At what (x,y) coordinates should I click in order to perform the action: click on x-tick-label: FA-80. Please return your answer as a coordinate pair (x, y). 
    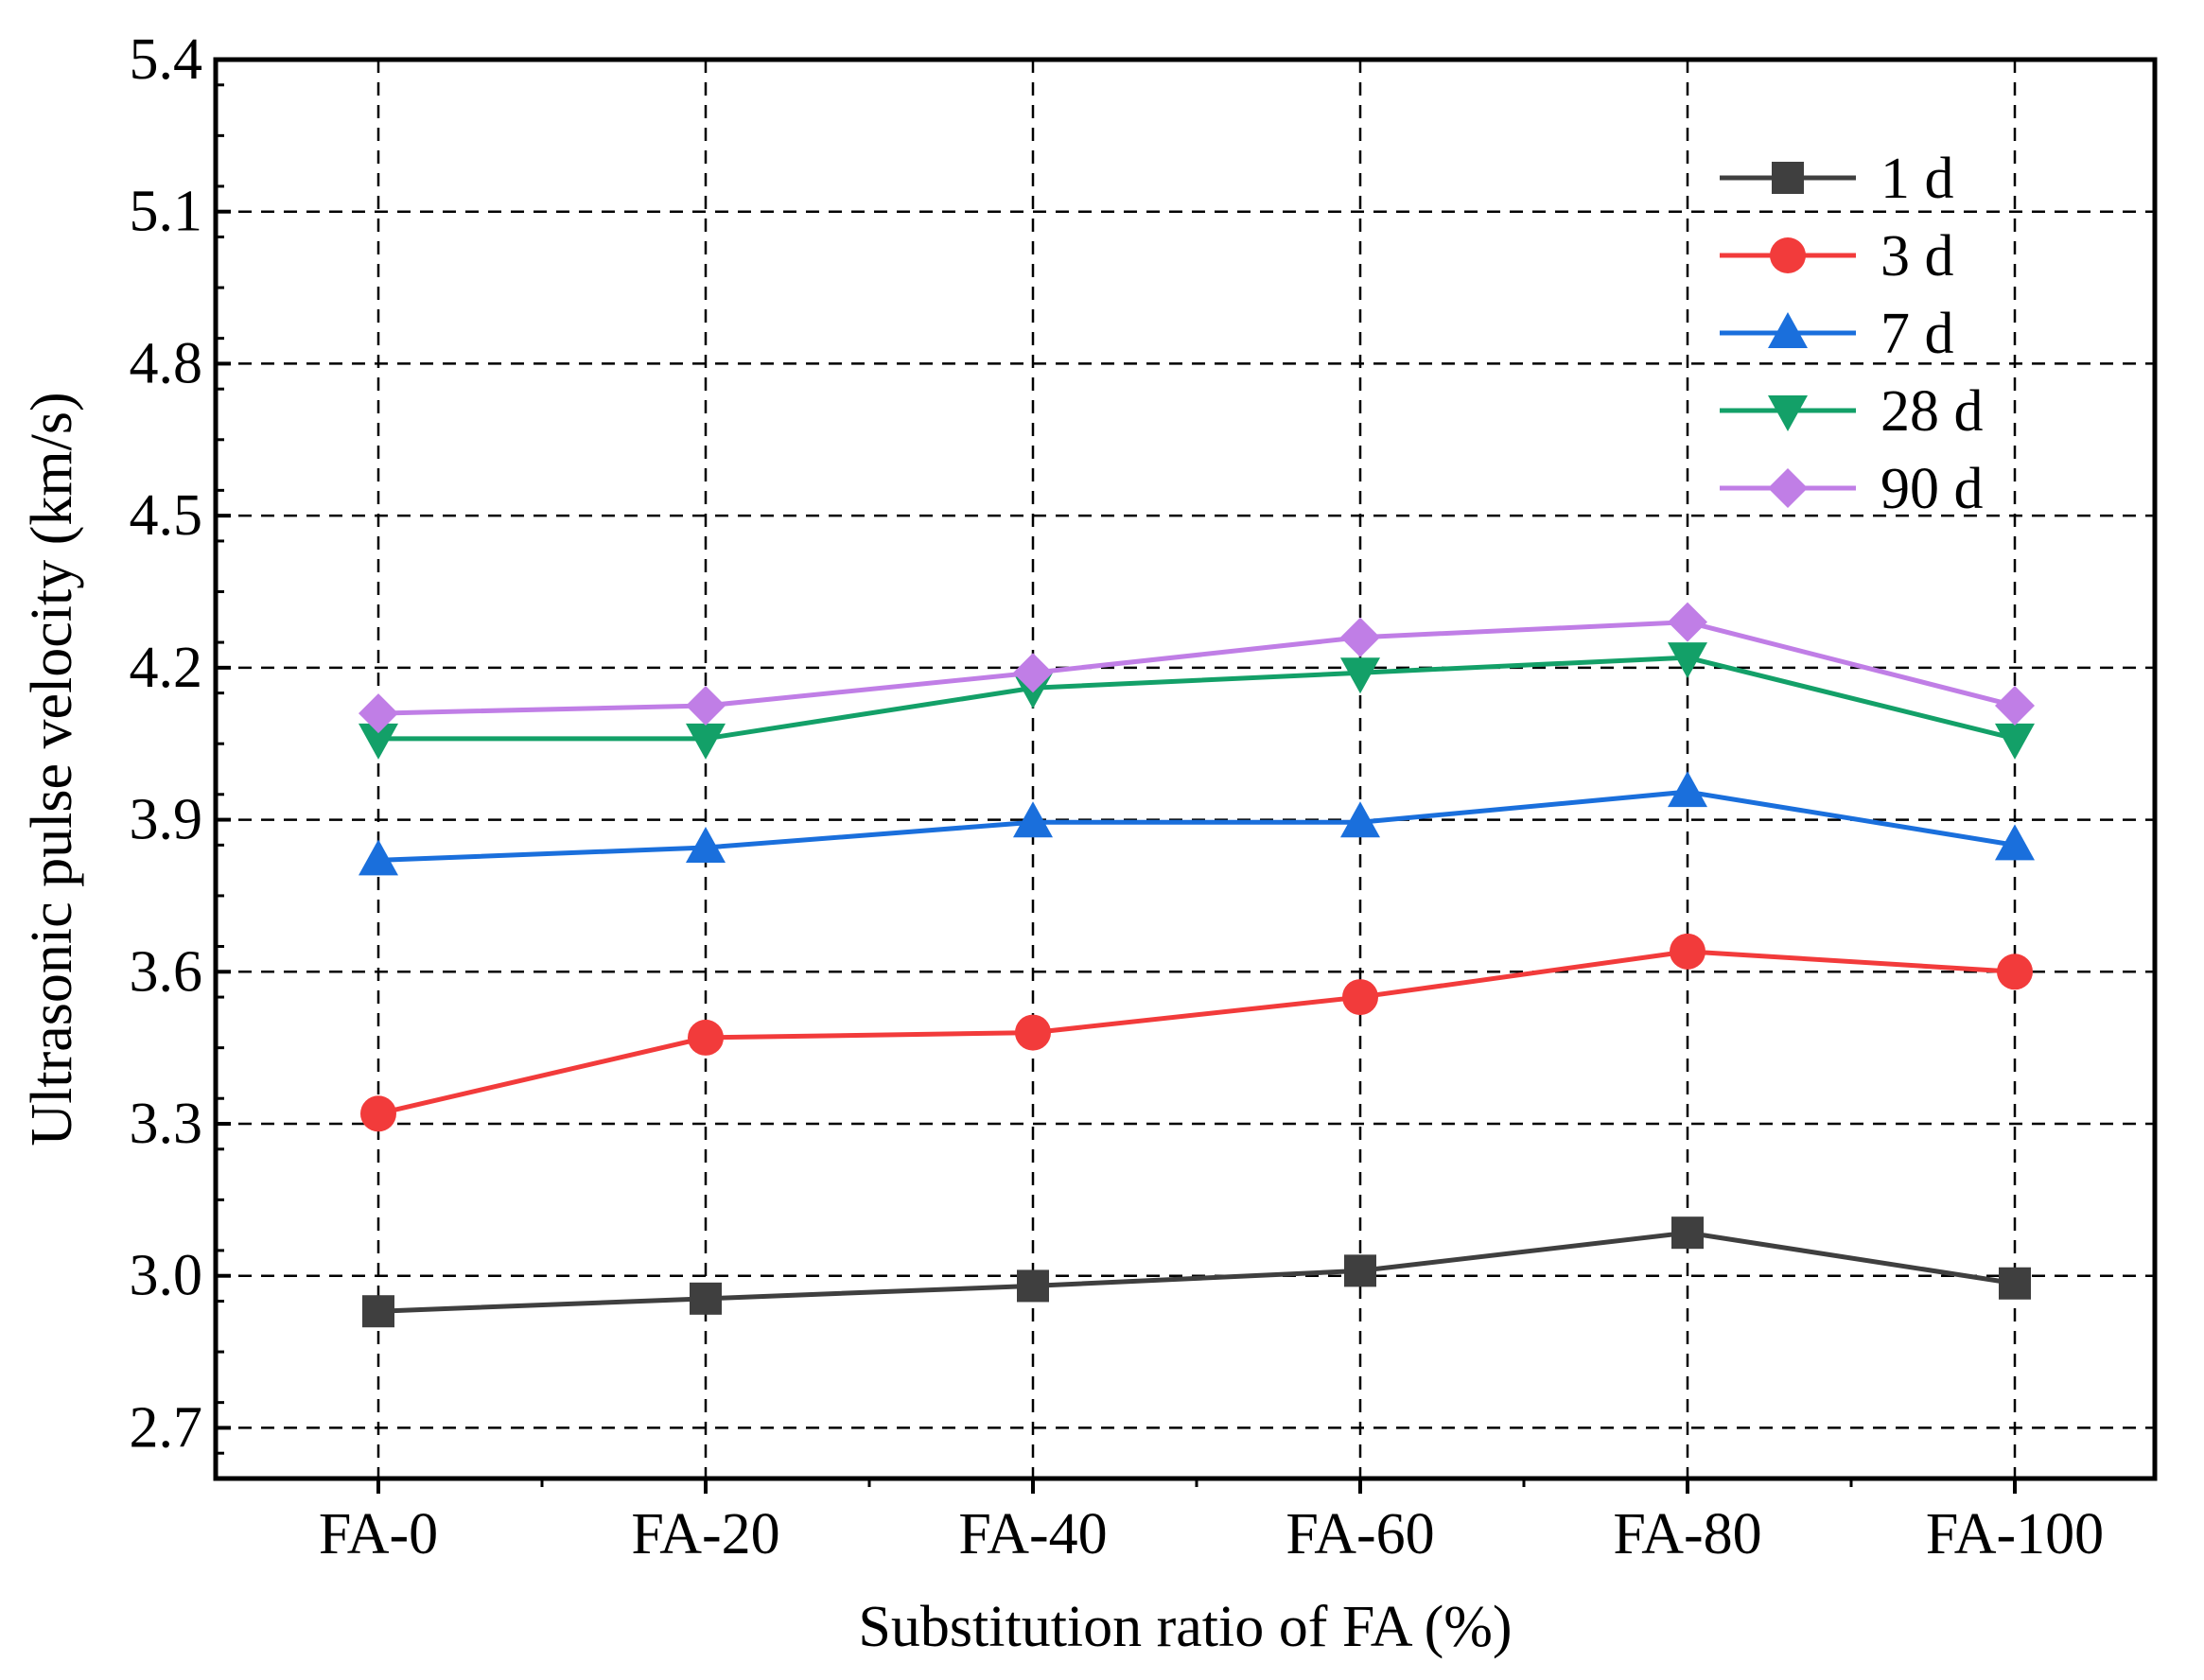
    Looking at the image, I should click on (1687, 1534).